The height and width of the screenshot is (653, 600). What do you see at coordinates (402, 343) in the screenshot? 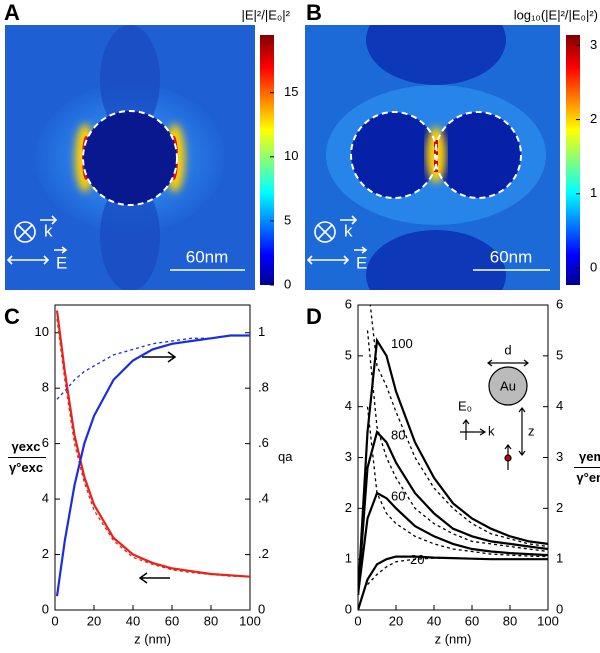
I see `curve-label: 100` at bounding box center [402, 343].